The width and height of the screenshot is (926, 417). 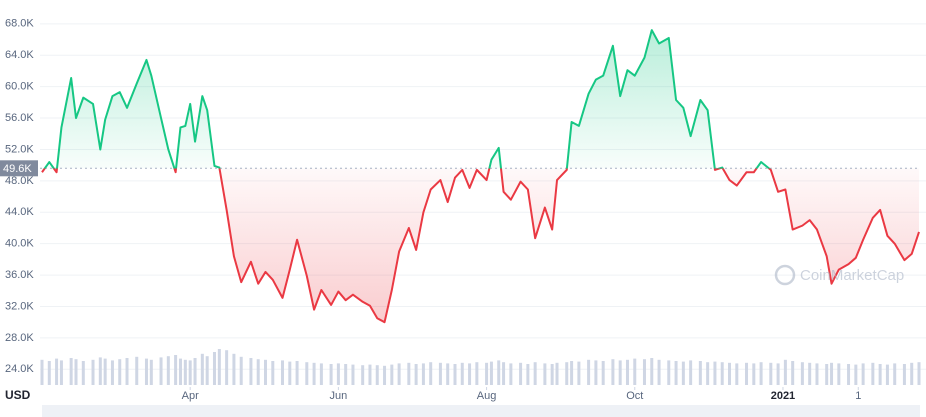 What do you see at coordinates (19, 369) in the screenshot?
I see `y-tick-label: 24.0K` at bounding box center [19, 369].